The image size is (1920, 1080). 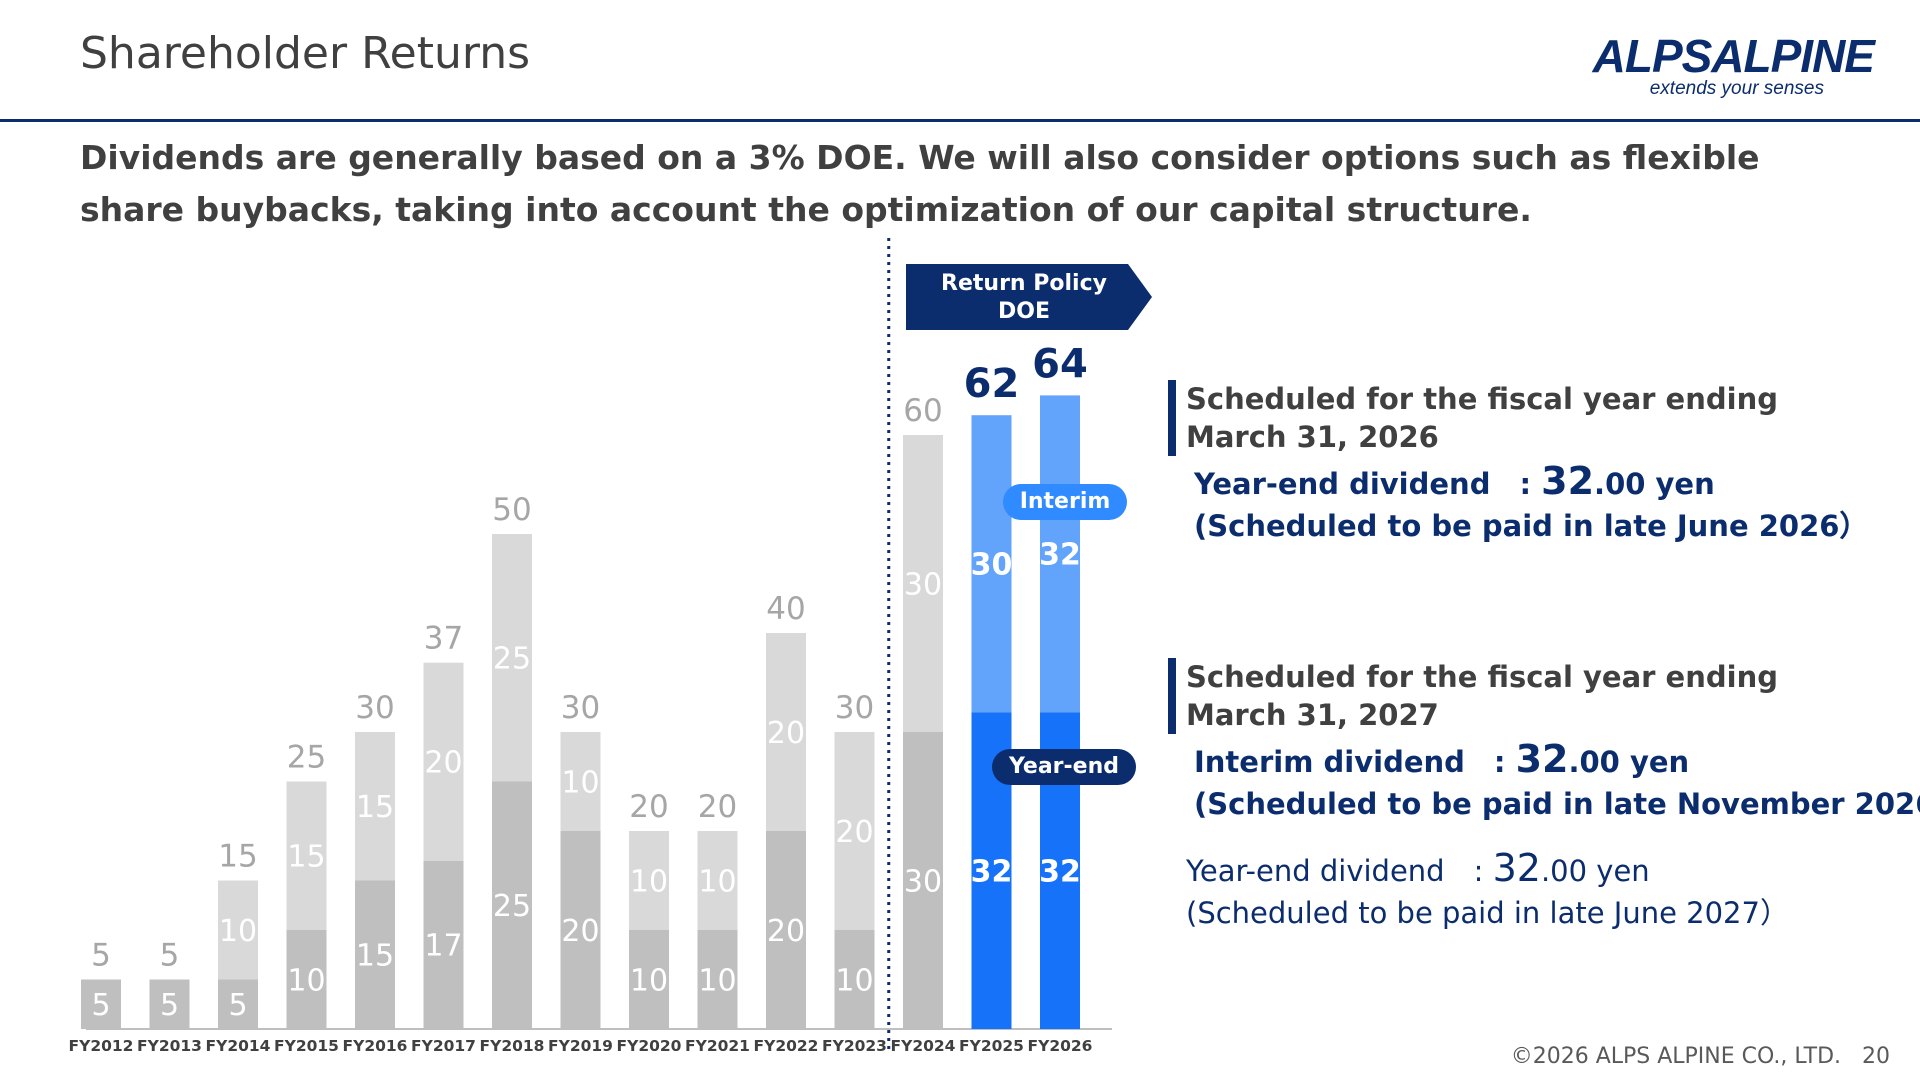 What do you see at coordinates (101, 1046) in the screenshot?
I see `x-tick-label: FY2012` at bounding box center [101, 1046].